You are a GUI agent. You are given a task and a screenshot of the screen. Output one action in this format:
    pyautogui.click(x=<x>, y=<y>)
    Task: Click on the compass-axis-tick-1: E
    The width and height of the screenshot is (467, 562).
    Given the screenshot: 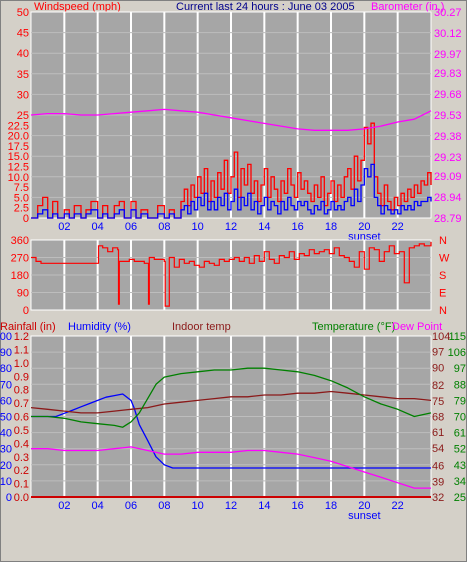 What is the action you would take?
    pyautogui.click(x=442, y=294)
    